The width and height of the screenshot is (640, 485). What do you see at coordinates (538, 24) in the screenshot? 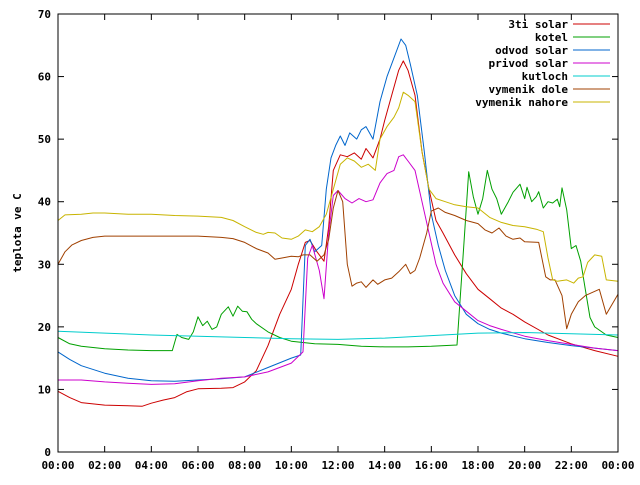
I see `legend-label: 3ti solar` at bounding box center [538, 24].